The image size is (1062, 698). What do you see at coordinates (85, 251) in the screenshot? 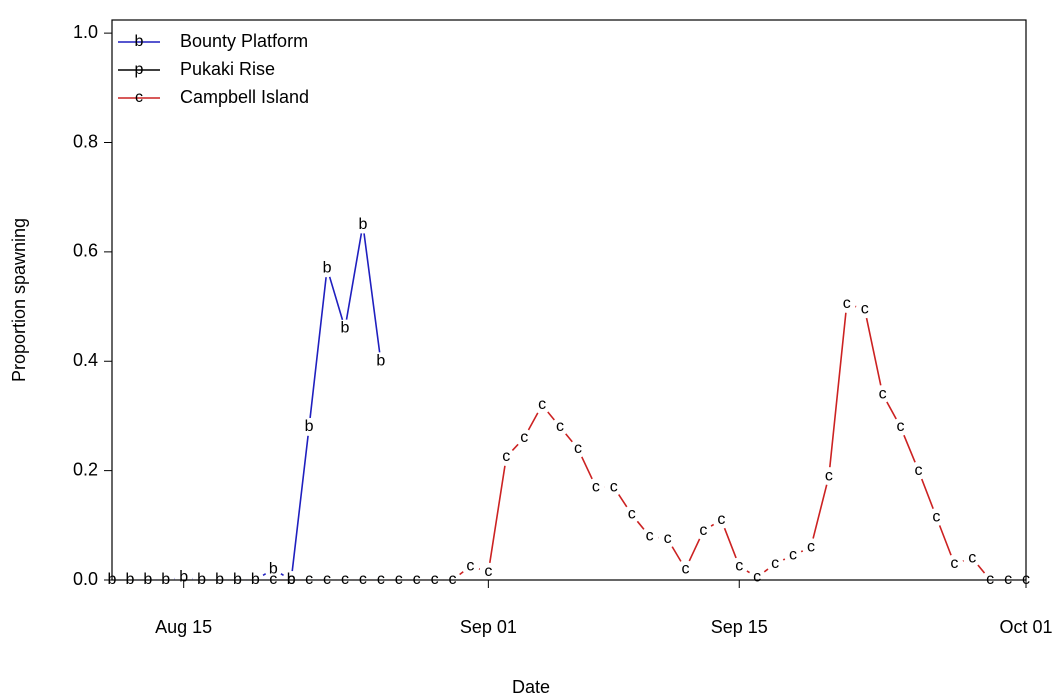
I see `y-tick-label: 0.6` at bounding box center [85, 251].